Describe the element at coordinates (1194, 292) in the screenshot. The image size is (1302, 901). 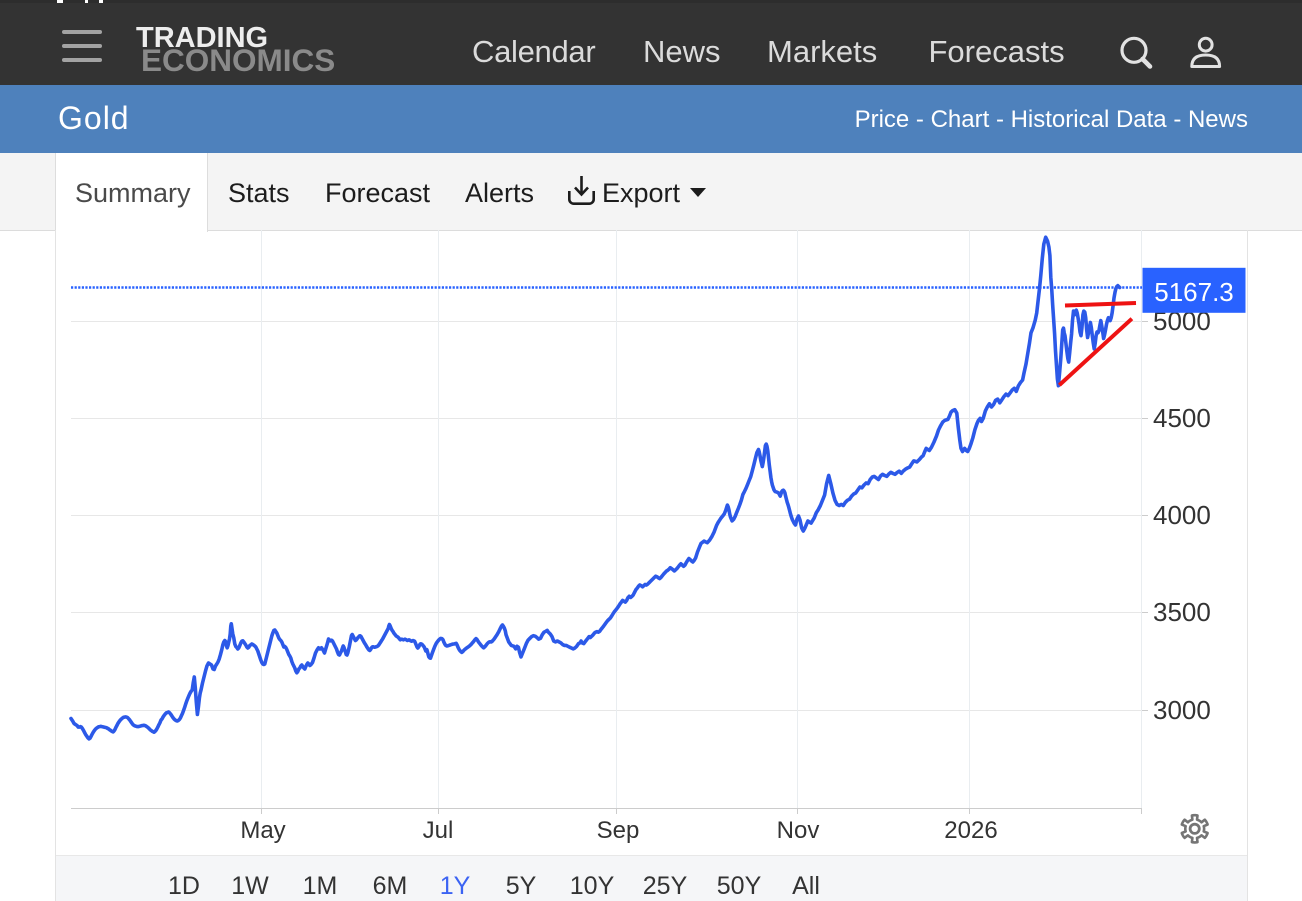
I see `svg-text: 5167.3` at that location.